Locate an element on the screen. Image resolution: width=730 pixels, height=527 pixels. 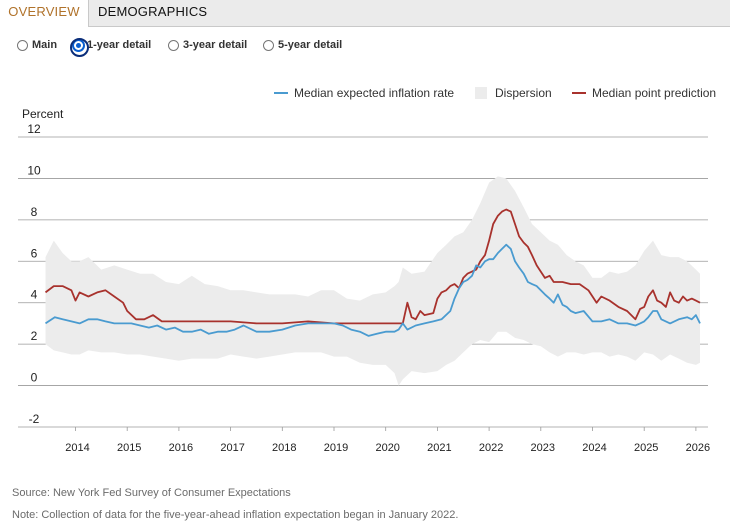
y-tick-label: -2 is located at coordinates (34, 419).